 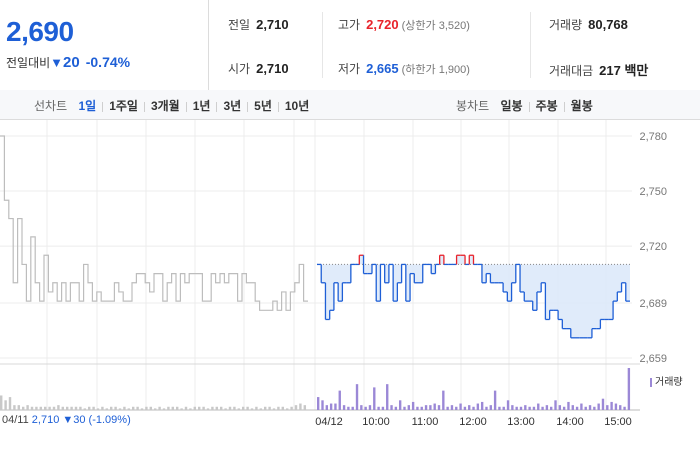 What do you see at coordinates (571, 71) in the screenshot?
I see `stat-label: 거래대금` at bounding box center [571, 71].